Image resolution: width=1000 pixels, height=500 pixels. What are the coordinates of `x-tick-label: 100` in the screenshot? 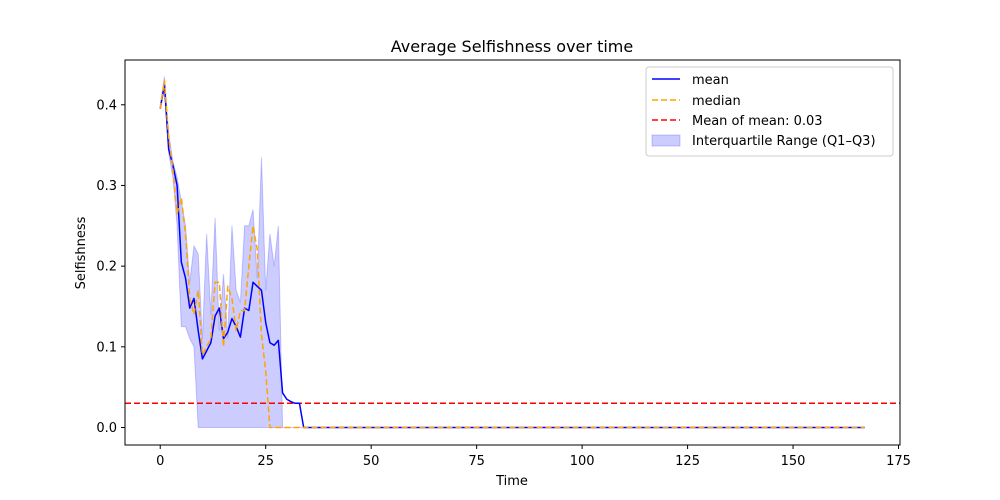 It's located at (582, 461).